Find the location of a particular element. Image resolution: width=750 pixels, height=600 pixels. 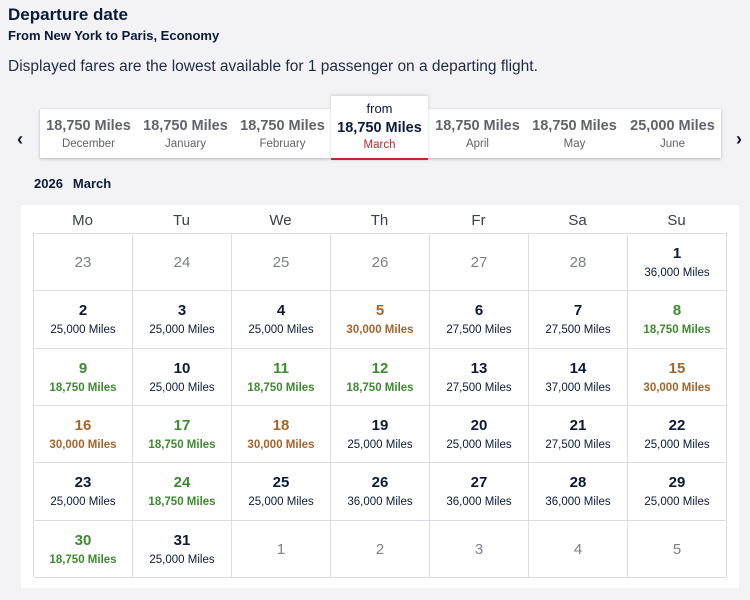

calendar-day-outside: 27 is located at coordinates (479, 263).